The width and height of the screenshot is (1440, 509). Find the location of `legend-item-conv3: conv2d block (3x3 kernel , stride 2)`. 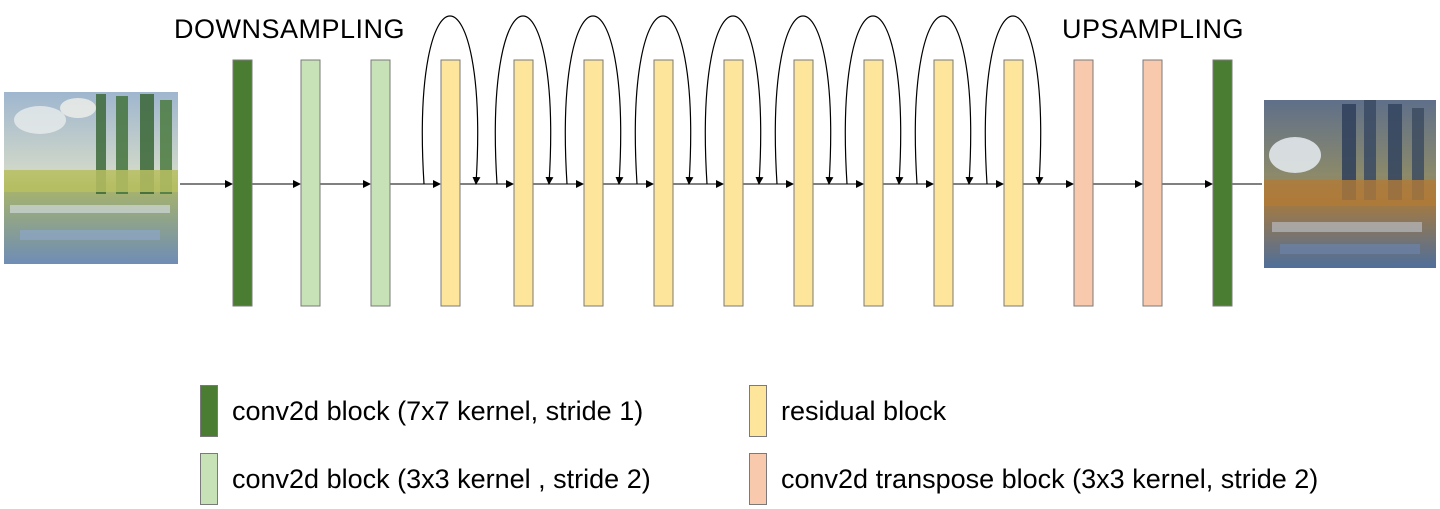

legend-item-conv3: conv2d block (3x3 kernel , stride 2) is located at coordinates (425, 479).